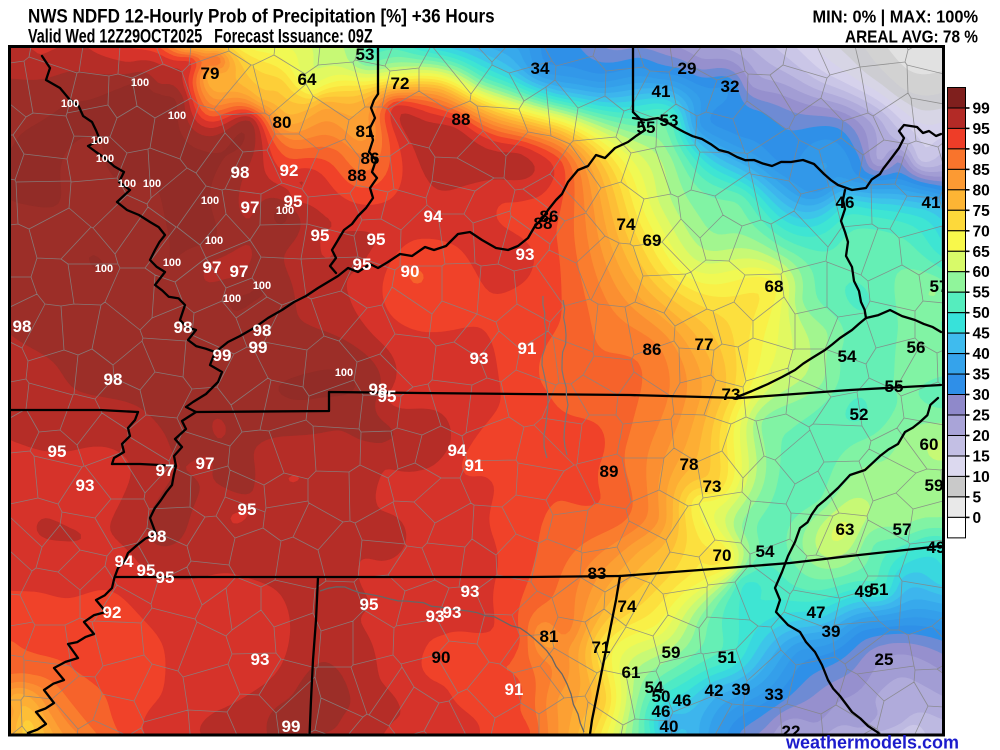  Describe the element at coordinates (884, 659) in the screenshot. I see `svg-text: 25` at that location.